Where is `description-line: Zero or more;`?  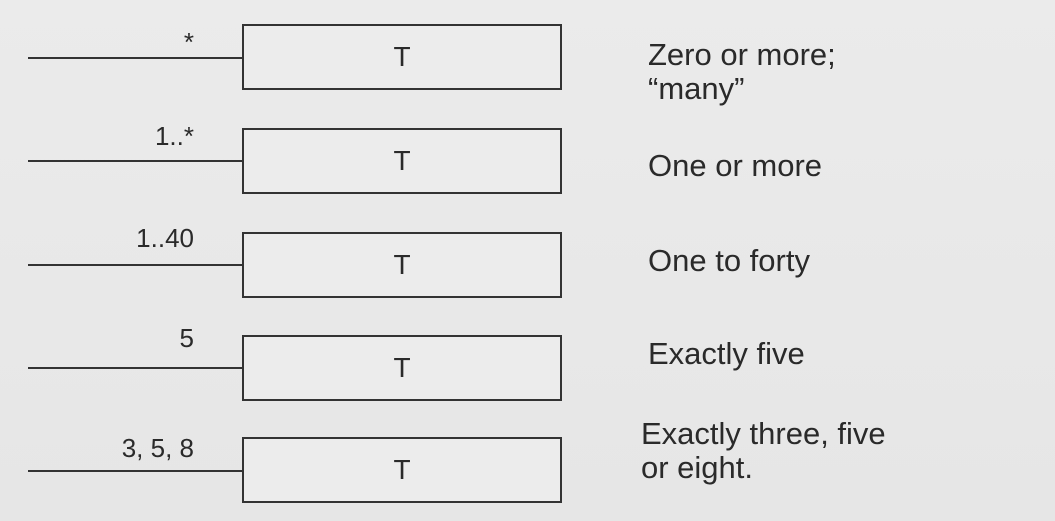
description-line: Zero or more; is located at coordinates (742, 54).